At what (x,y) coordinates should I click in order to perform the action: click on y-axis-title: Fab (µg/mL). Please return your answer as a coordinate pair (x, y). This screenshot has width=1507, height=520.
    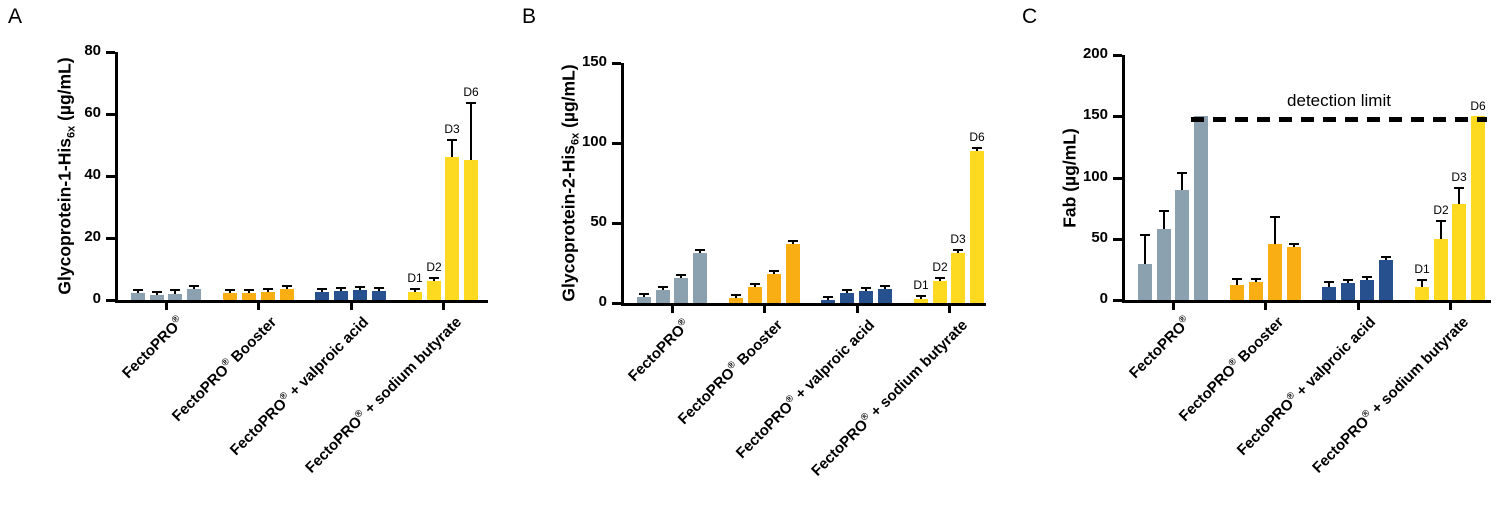
    Looking at the image, I should click on (1070, 178).